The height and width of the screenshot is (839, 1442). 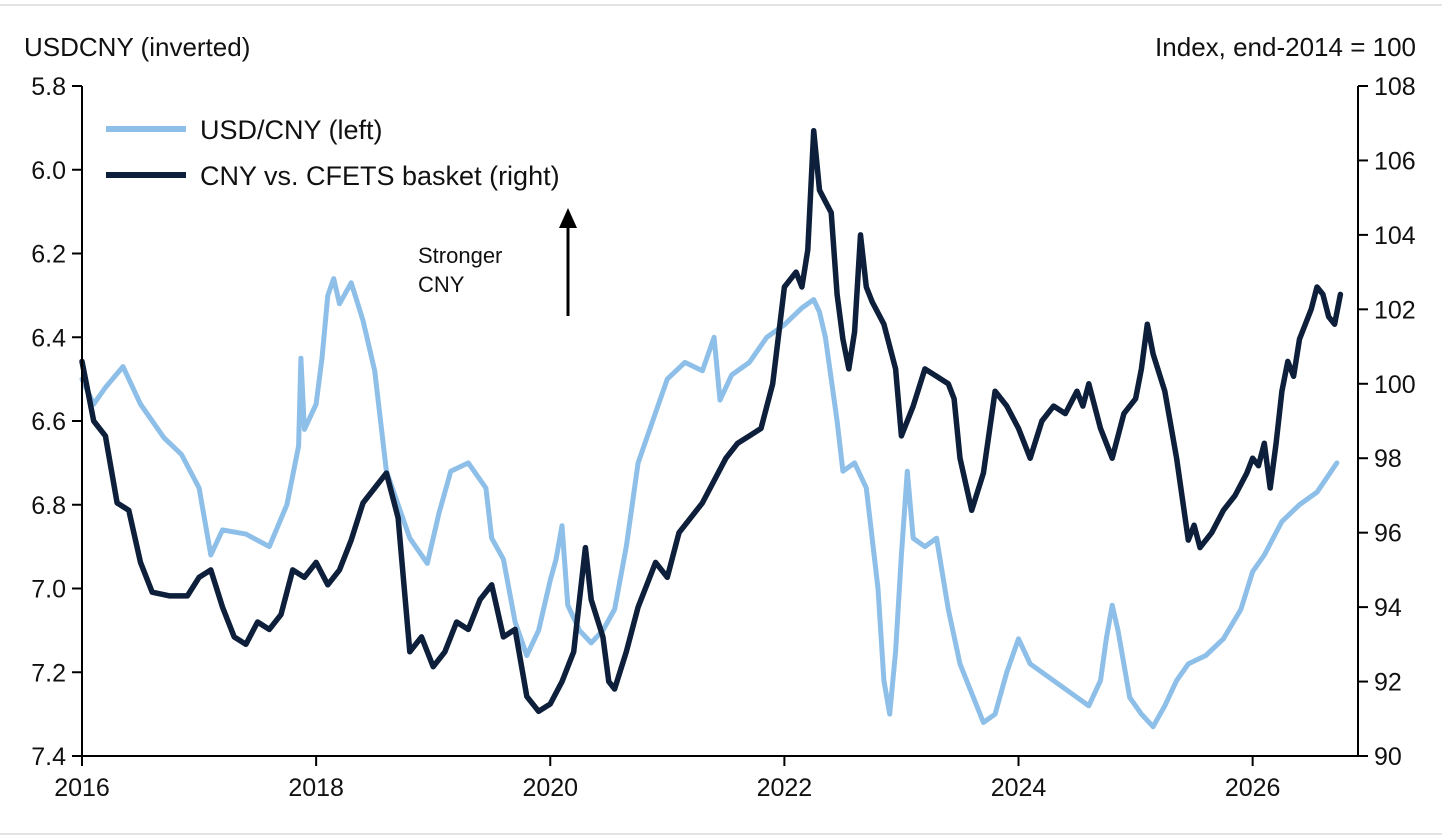 I want to click on right-tick-label: 106, so click(x=1395, y=161).